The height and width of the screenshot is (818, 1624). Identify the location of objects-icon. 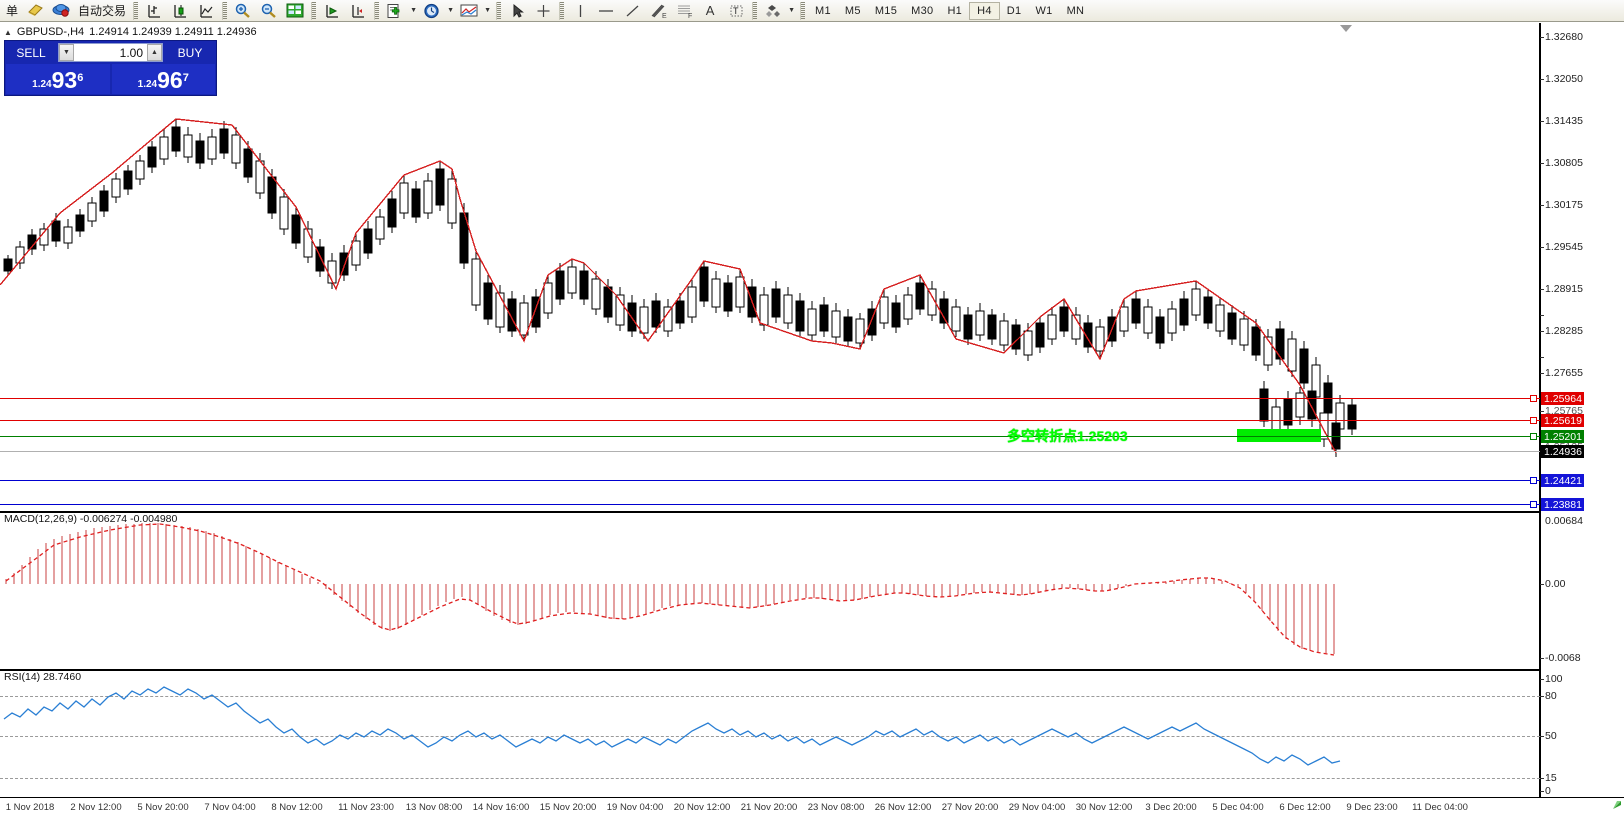
(773, 11).